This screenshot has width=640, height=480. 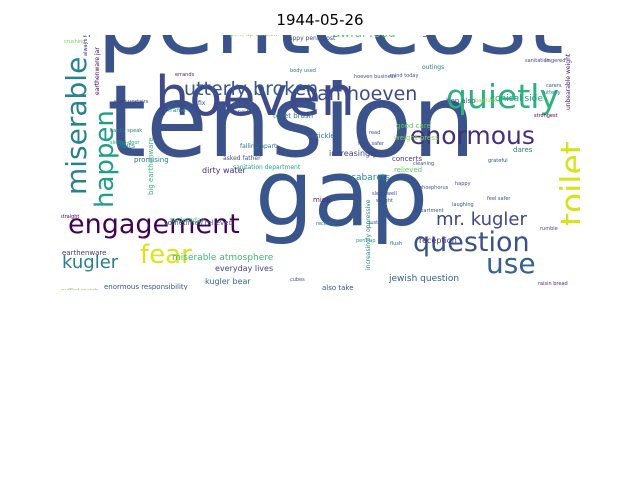 What do you see at coordinates (368, 234) in the screenshot?
I see `word-increasingly-oppressive: increasingly oppressive` at bounding box center [368, 234].